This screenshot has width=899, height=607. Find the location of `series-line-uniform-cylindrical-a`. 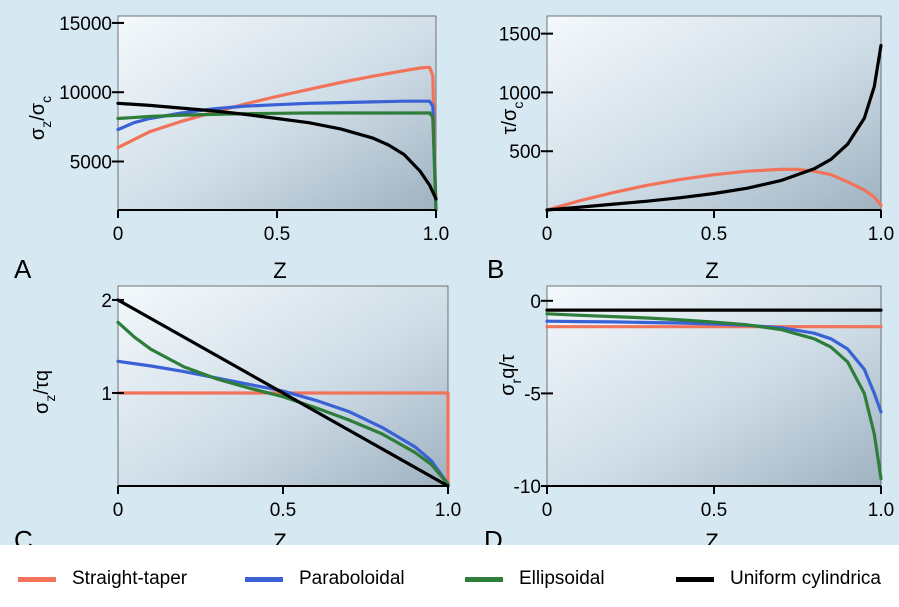

series-line-uniform-cylindrical-a is located at coordinates (277, 151).